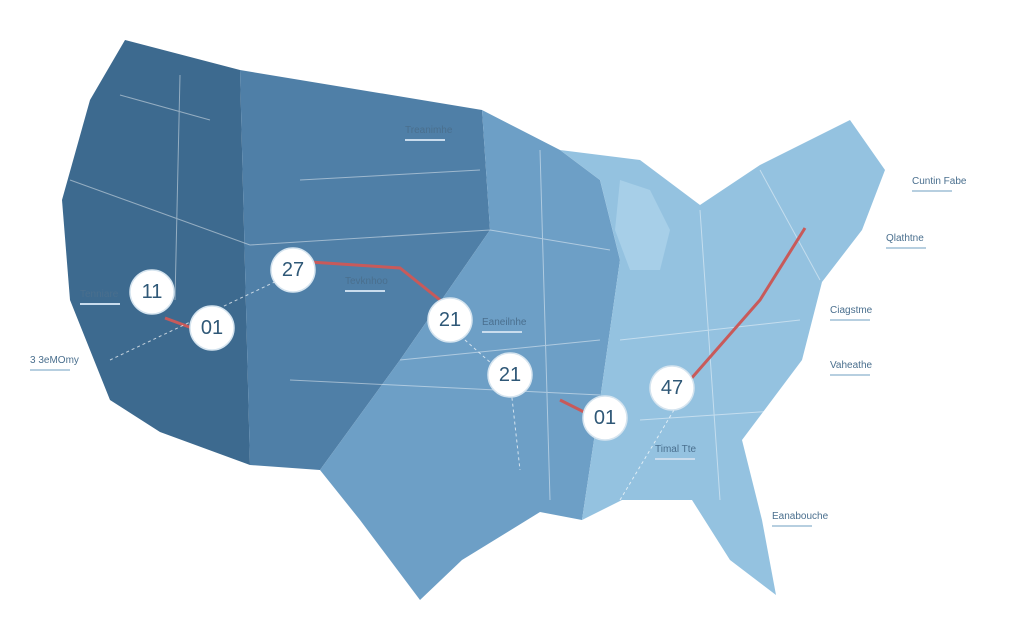 The image size is (1024, 640). I want to click on place-label: Tevknhoo, so click(366, 281).